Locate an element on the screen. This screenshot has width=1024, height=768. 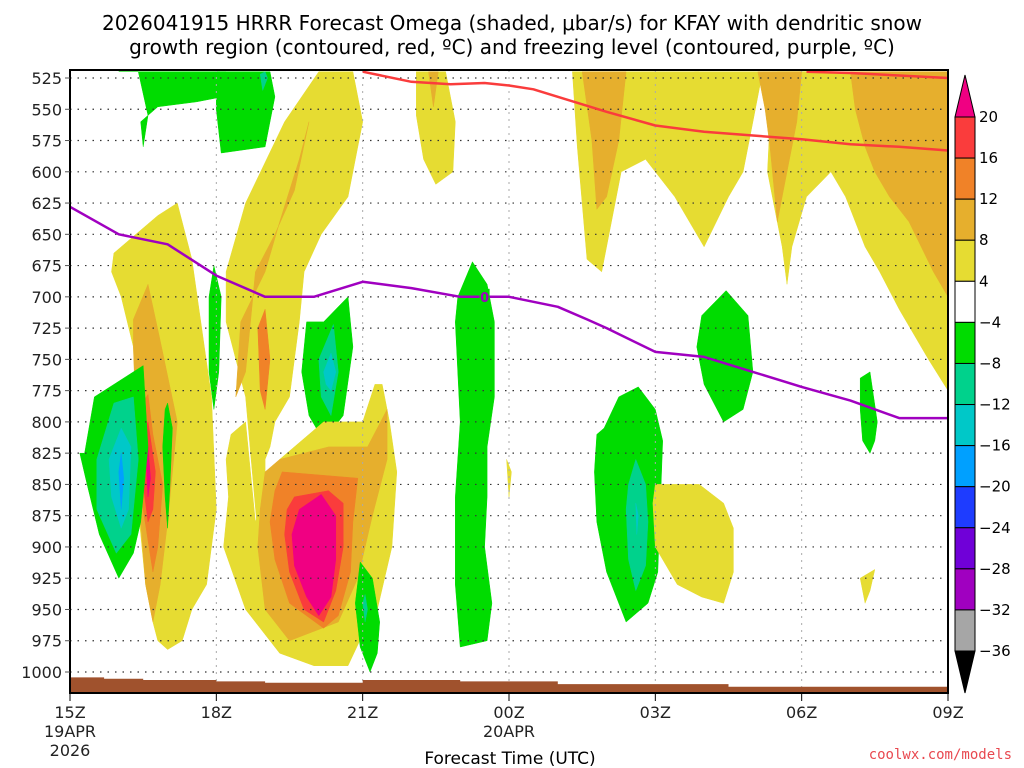
terrain-fill is located at coordinates (509, 685).